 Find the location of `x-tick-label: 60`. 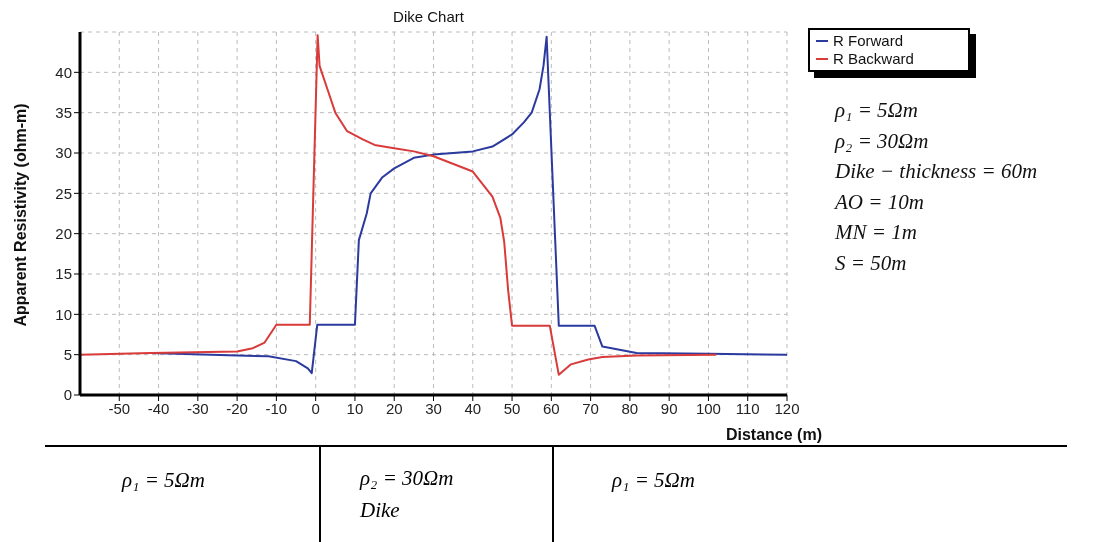

x-tick-label: 60 is located at coordinates (551, 408).